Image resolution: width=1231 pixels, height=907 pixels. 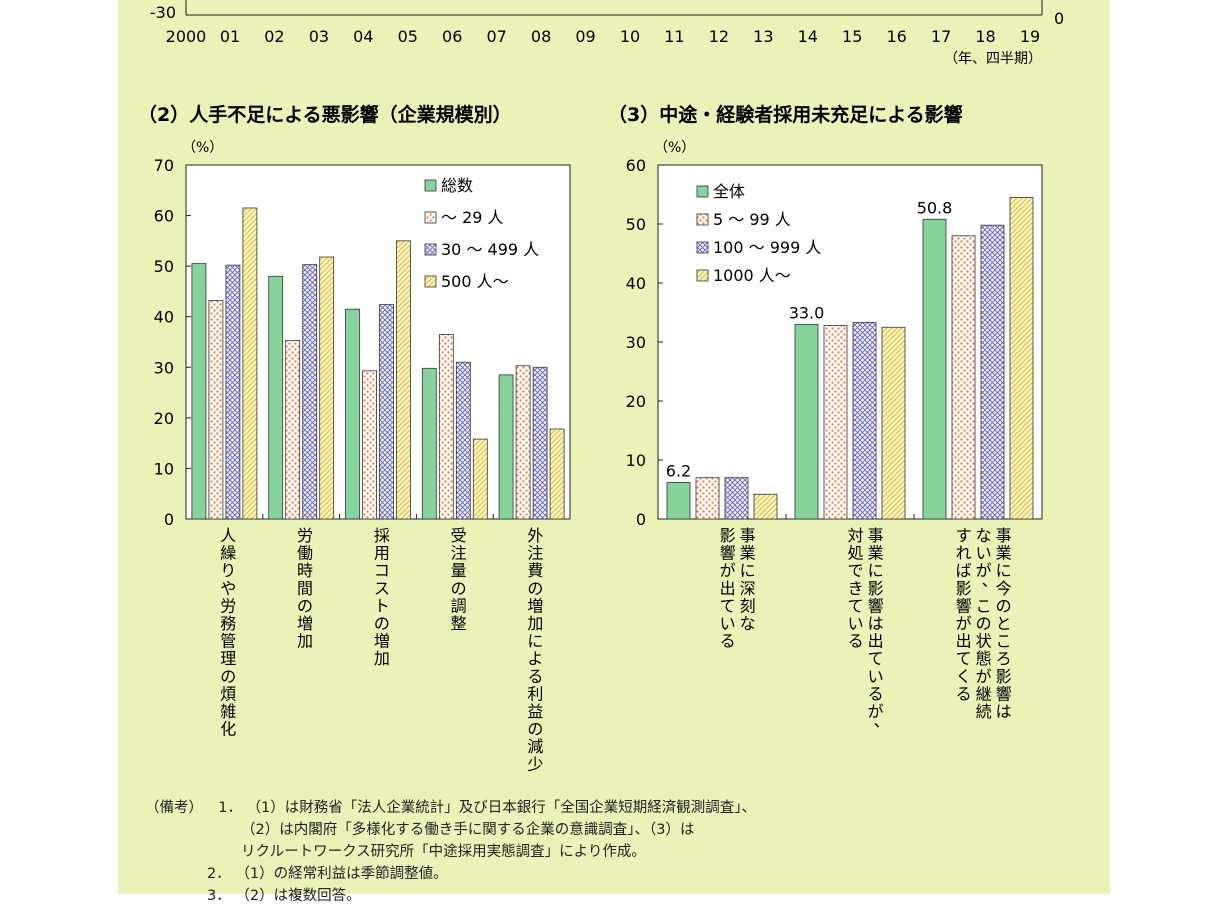 What do you see at coordinates (984, 711) in the screenshot?
I see `svg-text: 続` at bounding box center [984, 711].